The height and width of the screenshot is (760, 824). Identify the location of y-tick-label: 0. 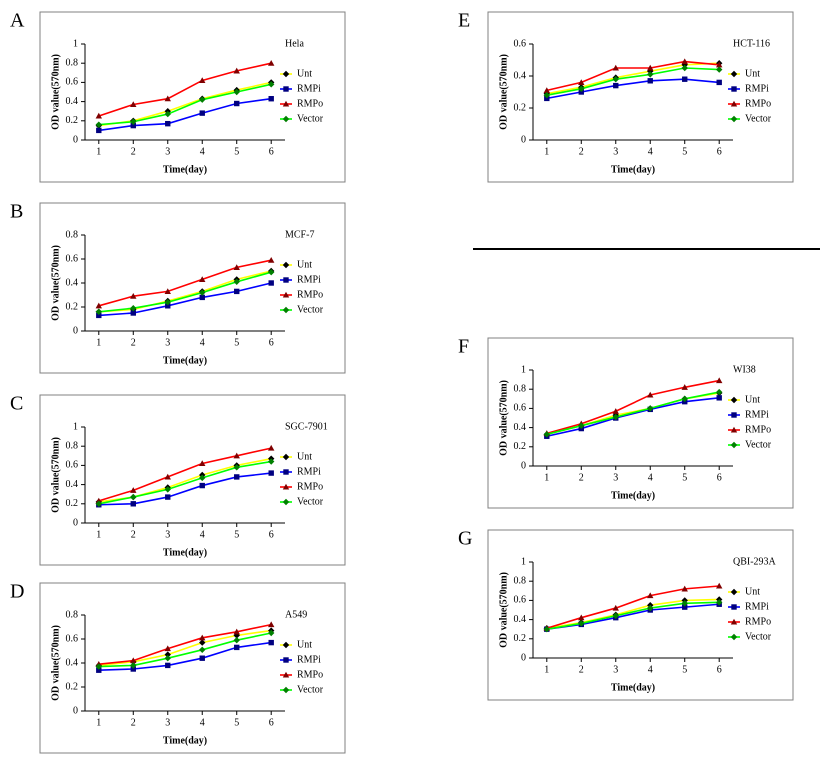
(523, 657).